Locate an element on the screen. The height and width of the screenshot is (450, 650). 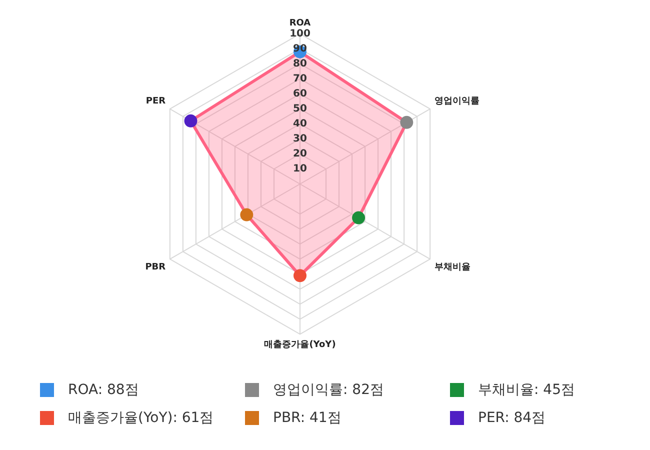
spoke-label: ROA is located at coordinates (300, 23).